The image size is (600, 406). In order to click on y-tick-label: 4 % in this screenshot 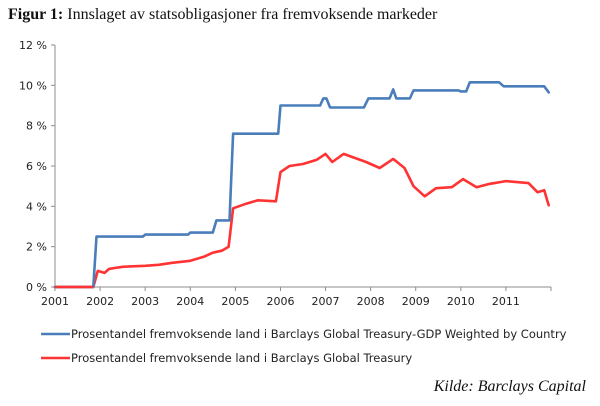, I will do `click(36, 206)`.